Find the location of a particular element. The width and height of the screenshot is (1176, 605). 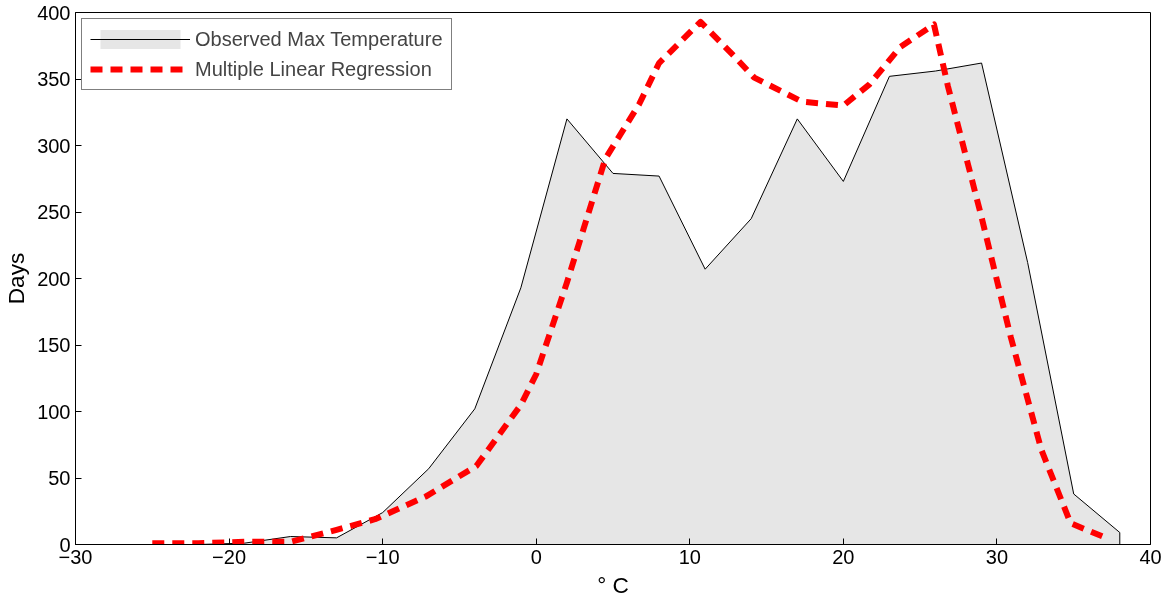

x-tick-label: 40 is located at coordinates (1150, 556).